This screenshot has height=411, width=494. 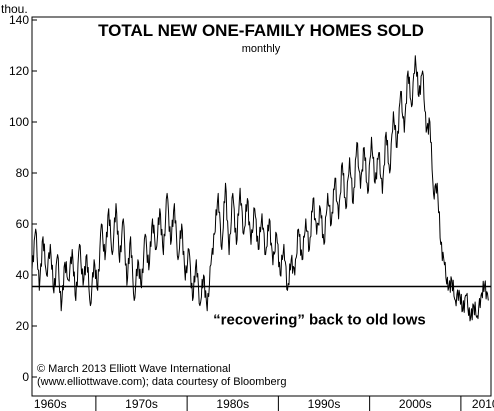 I want to click on y-tick-label-60: 60, so click(x=23, y=224).